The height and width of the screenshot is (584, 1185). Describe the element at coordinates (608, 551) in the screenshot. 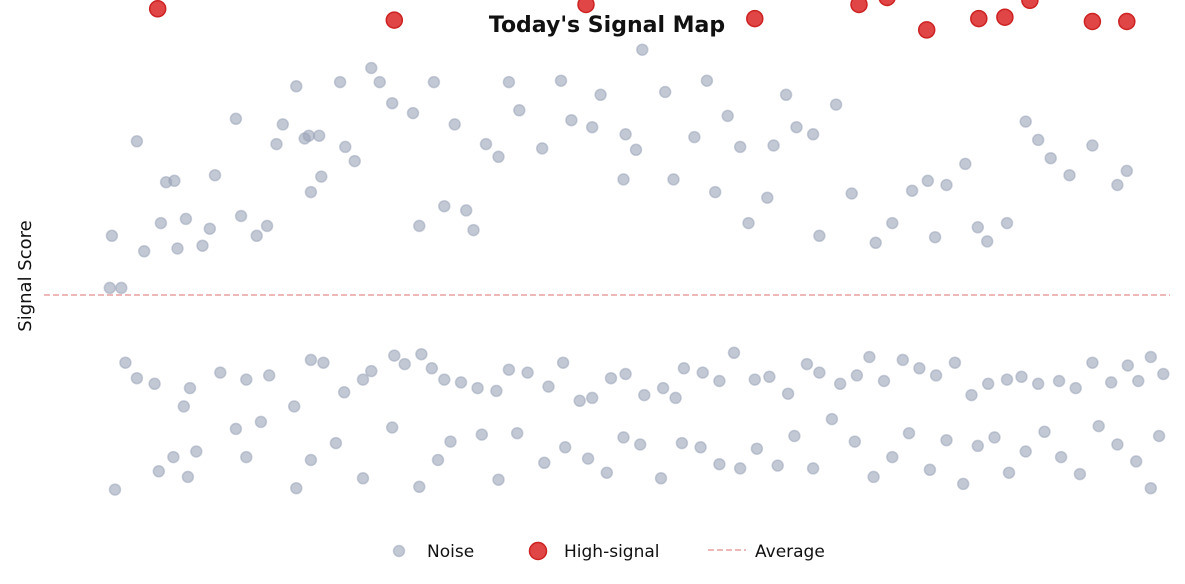

I see `legend: Noise High-signal Average` at that location.